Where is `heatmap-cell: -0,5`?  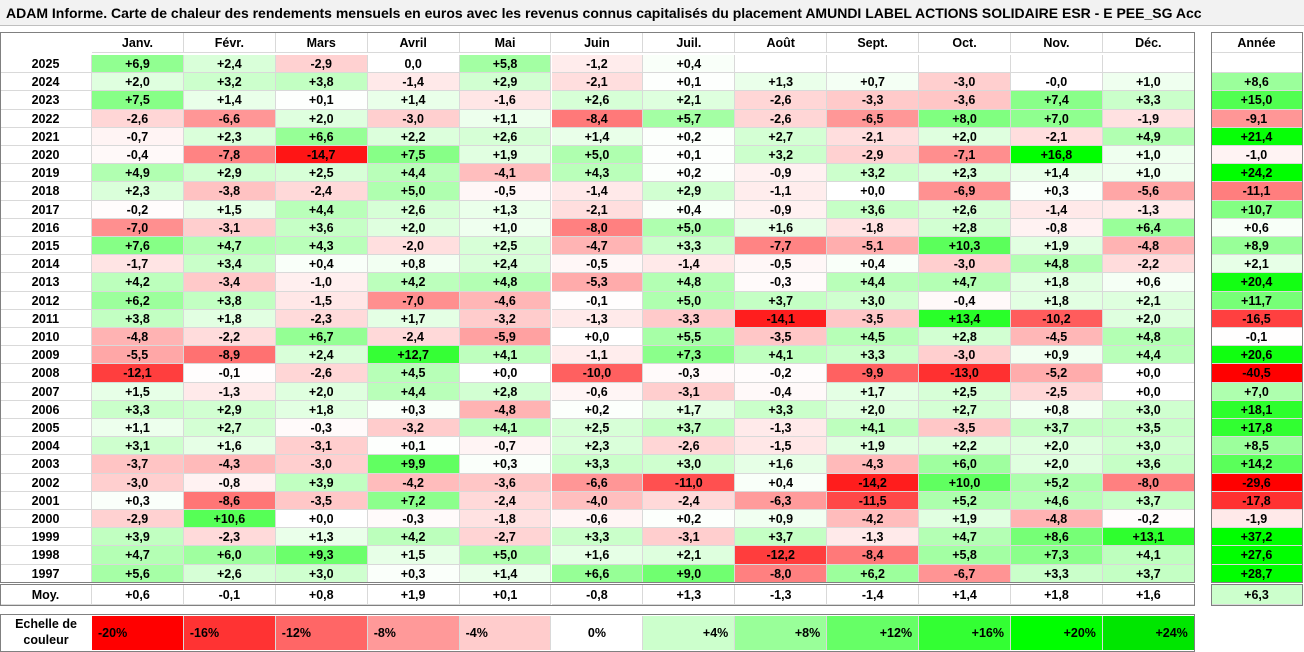 heatmap-cell: -0,5 is located at coordinates (597, 264).